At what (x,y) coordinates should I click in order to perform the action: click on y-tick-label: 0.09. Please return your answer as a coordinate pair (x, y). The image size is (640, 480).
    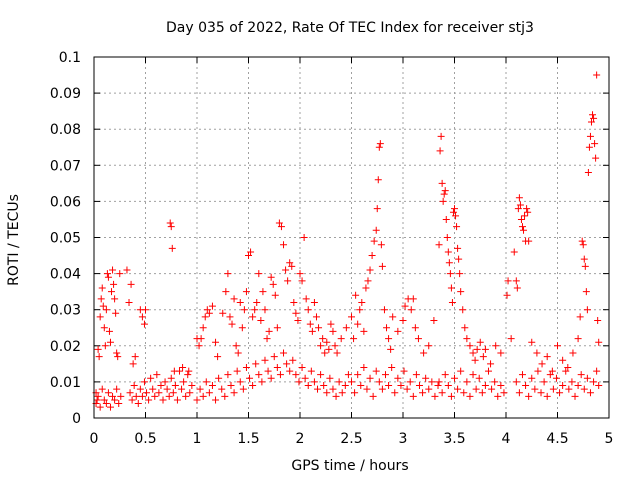
    Looking at the image, I should click on (65, 94).